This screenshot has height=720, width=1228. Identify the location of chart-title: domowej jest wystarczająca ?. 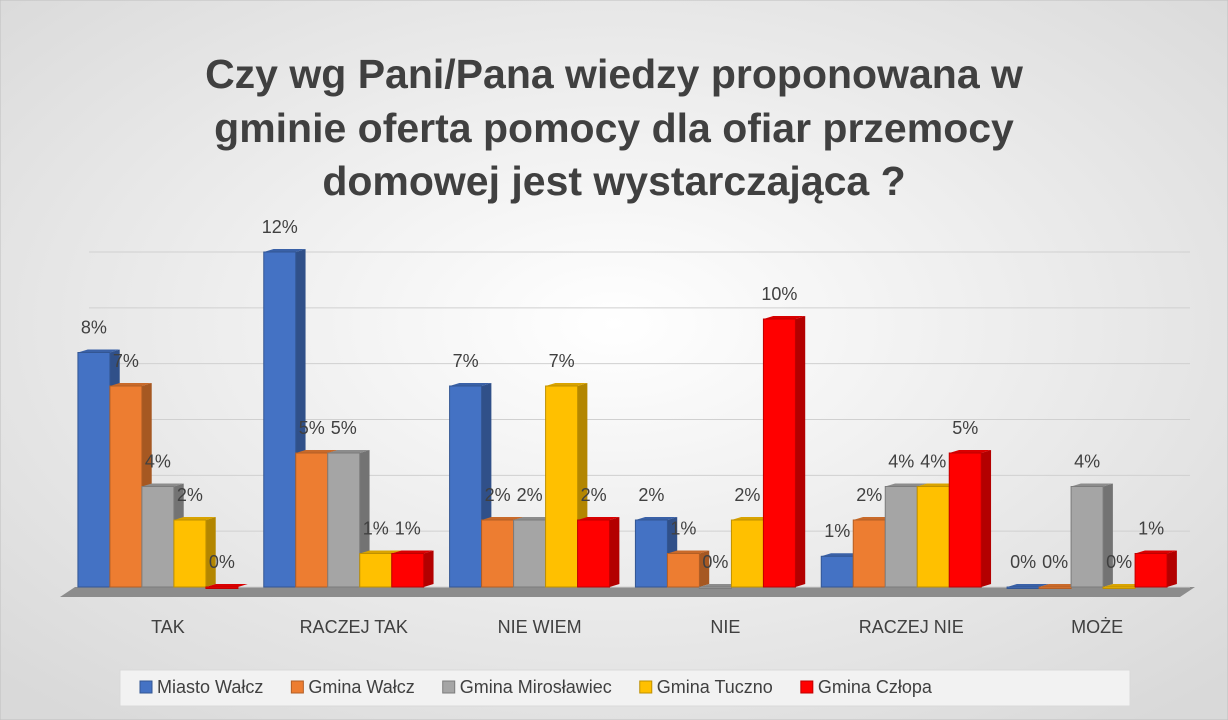
(613, 181).